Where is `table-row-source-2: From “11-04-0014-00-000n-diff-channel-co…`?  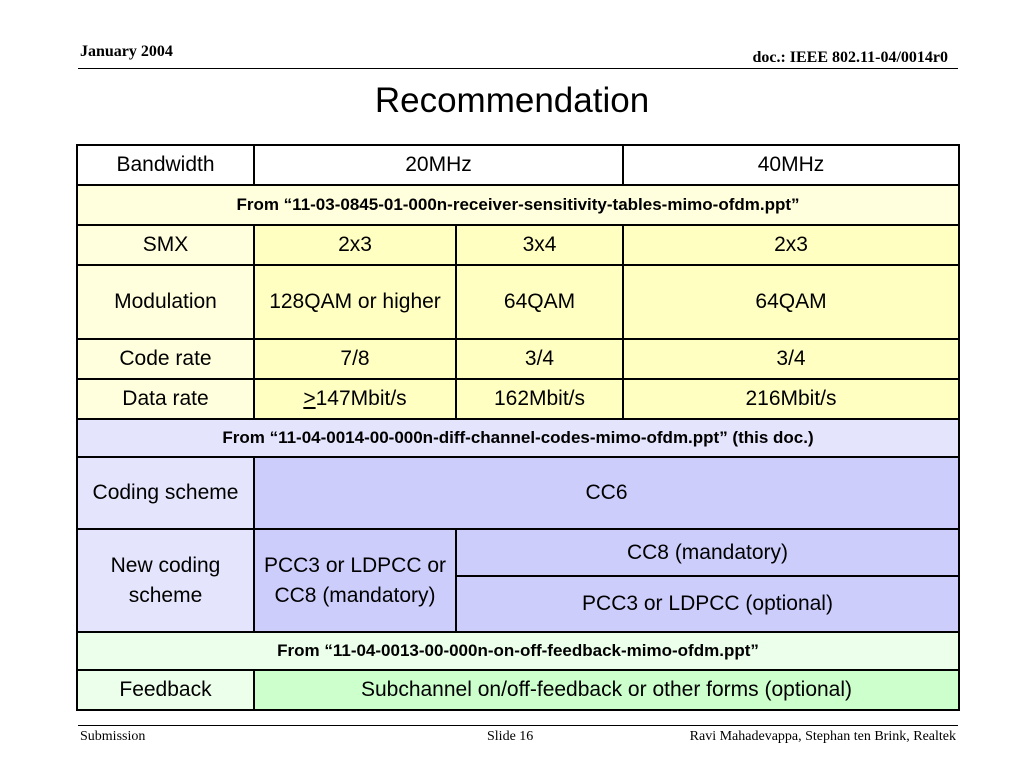
table-row-source-2: From “11-04-0014-00-000n-diff-channel-co… is located at coordinates (518, 438).